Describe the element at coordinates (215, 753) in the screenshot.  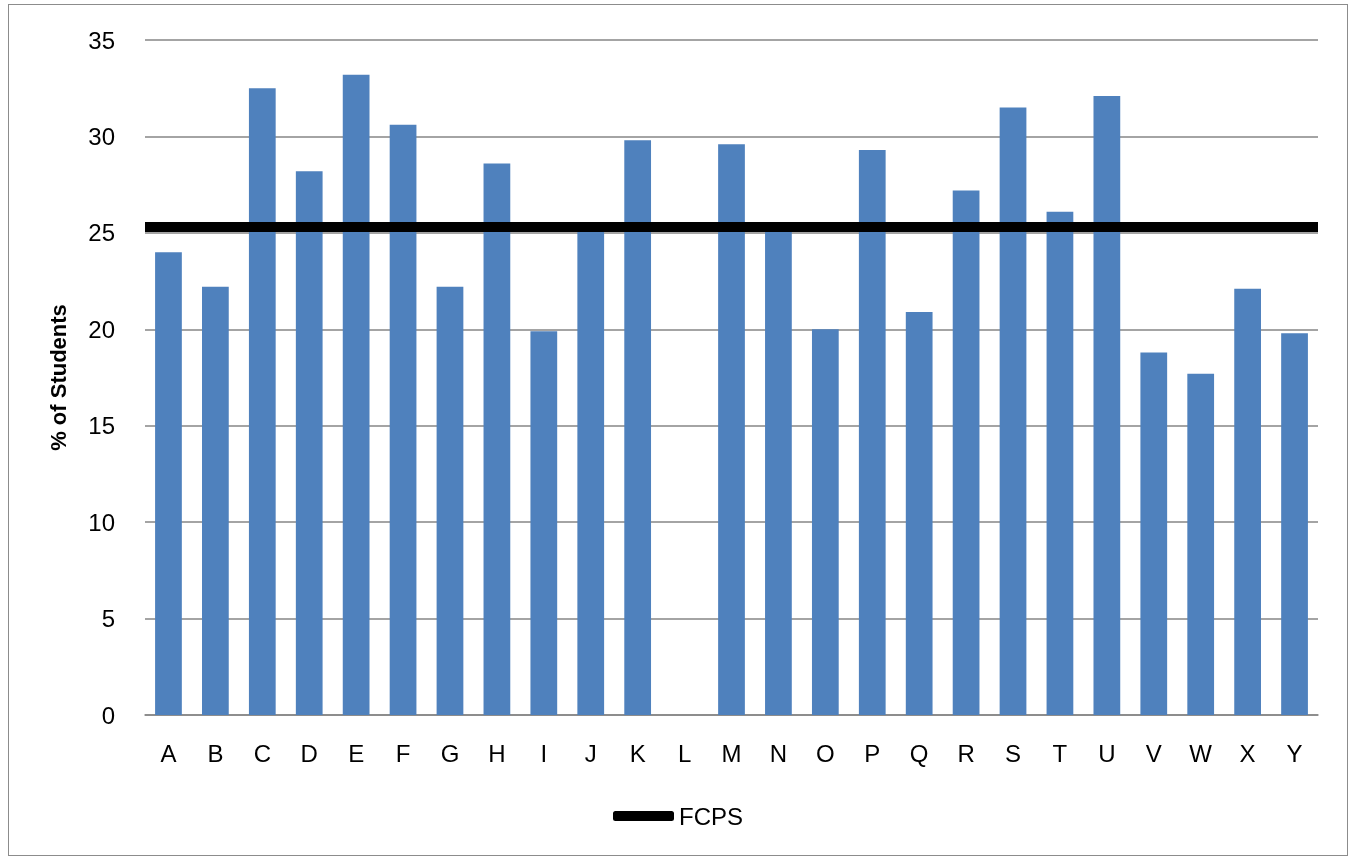
I see `x-tick-label: B` at that location.